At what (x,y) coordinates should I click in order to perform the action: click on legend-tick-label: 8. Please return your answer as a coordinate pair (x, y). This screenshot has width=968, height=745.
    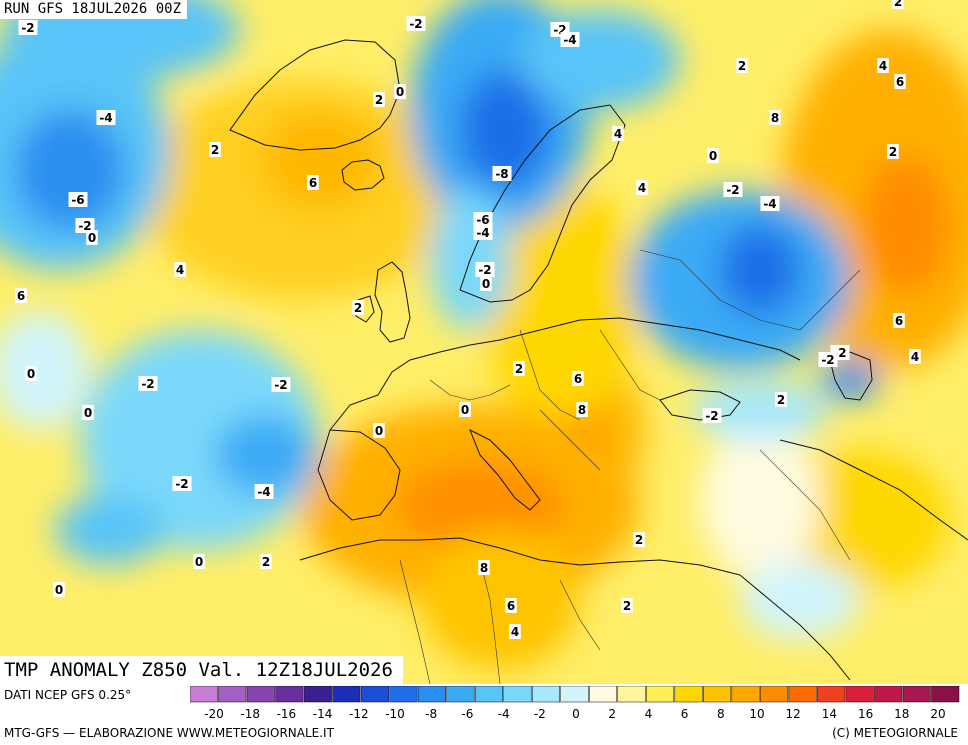
    Looking at the image, I should click on (721, 714).